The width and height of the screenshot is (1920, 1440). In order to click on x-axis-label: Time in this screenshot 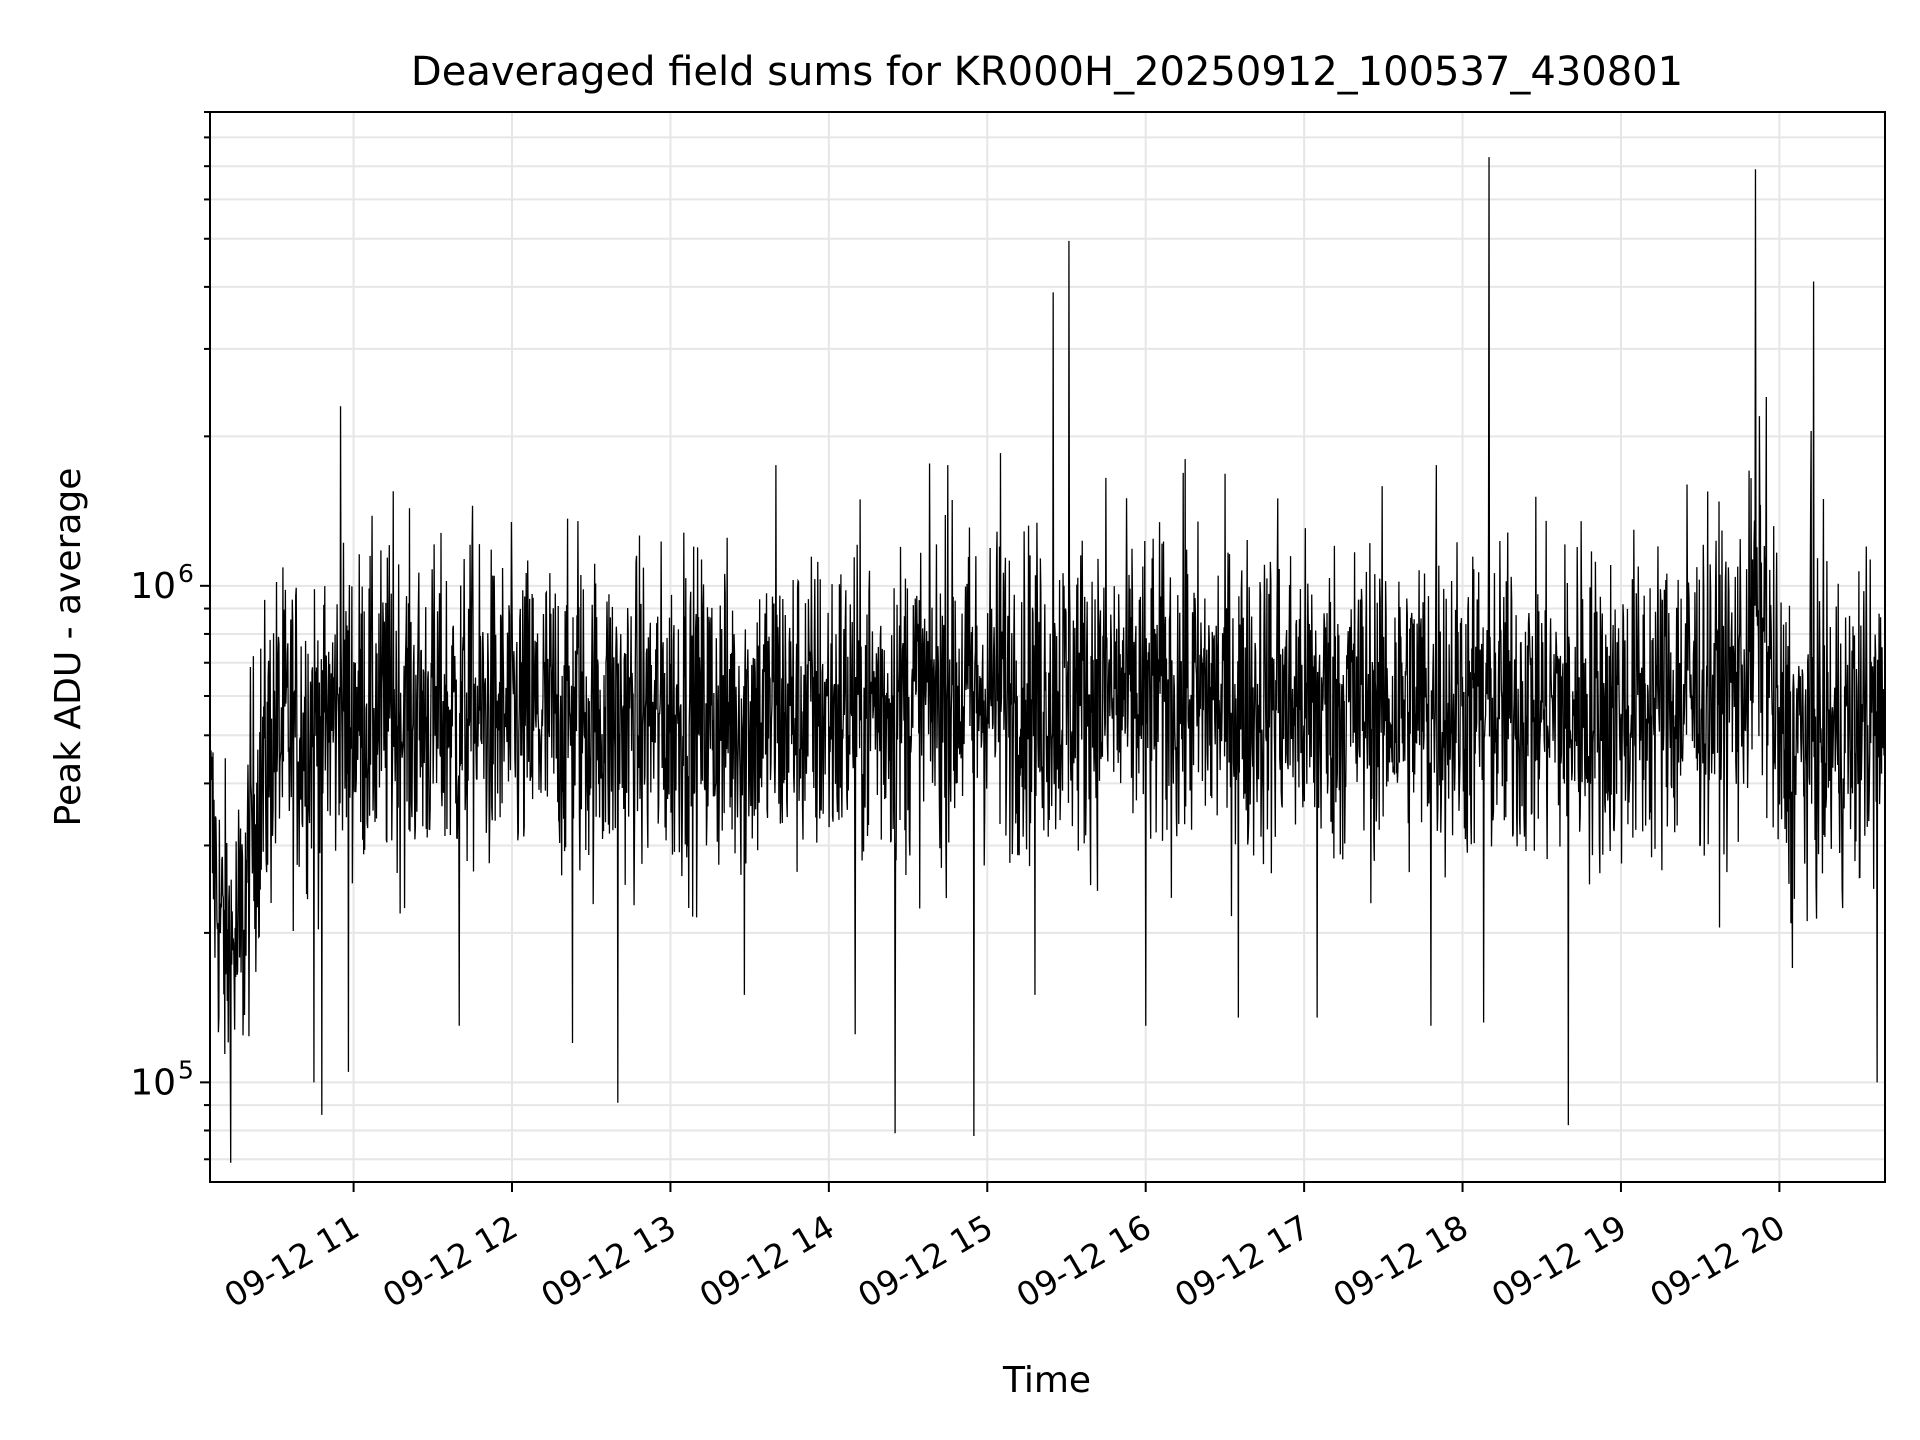, I will do `click(1046, 1380)`.